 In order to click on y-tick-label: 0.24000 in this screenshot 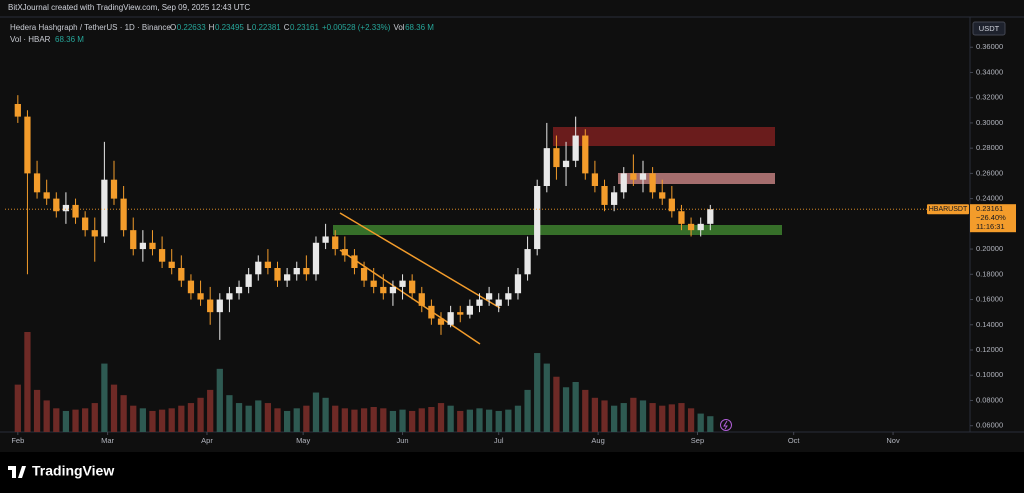, I will do `click(989, 198)`.